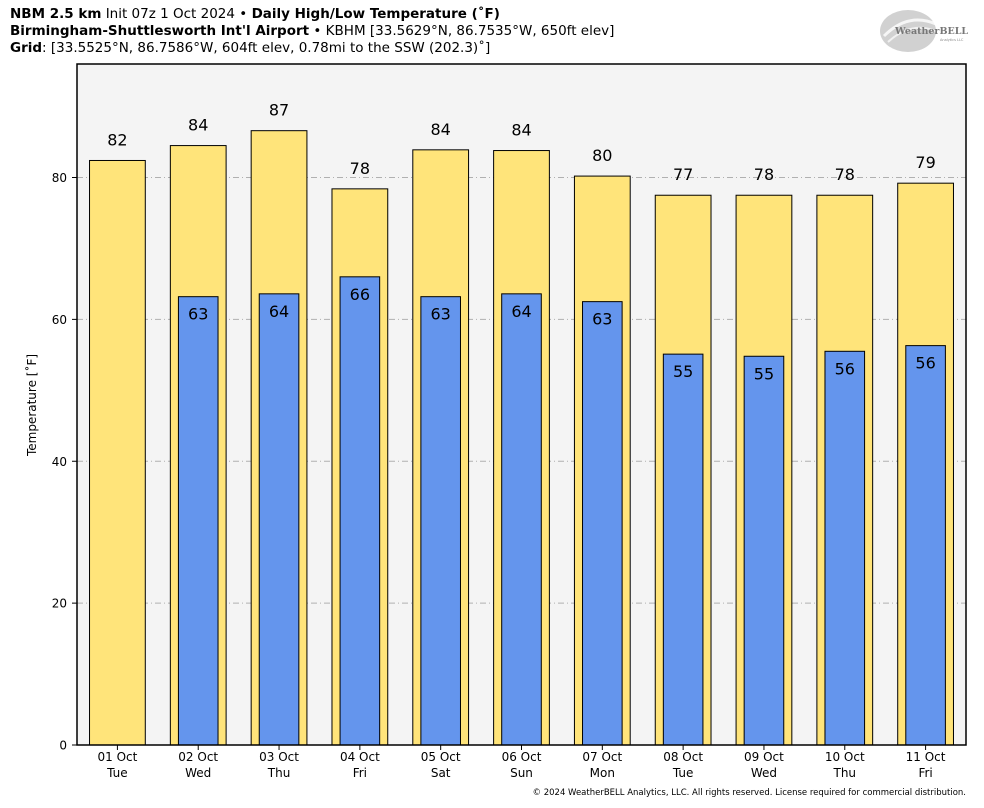 The width and height of the screenshot is (984, 808). What do you see at coordinates (522, 757) in the screenshot?
I see `x-tick-date: 06 Oct` at bounding box center [522, 757].